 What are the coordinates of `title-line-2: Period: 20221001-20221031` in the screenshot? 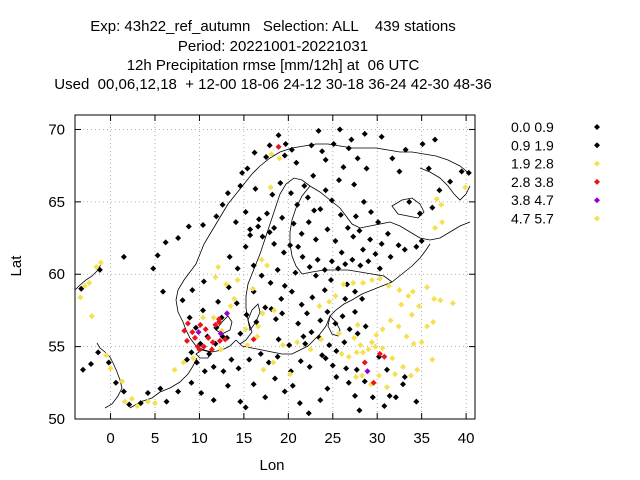 It's located at (273, 46).